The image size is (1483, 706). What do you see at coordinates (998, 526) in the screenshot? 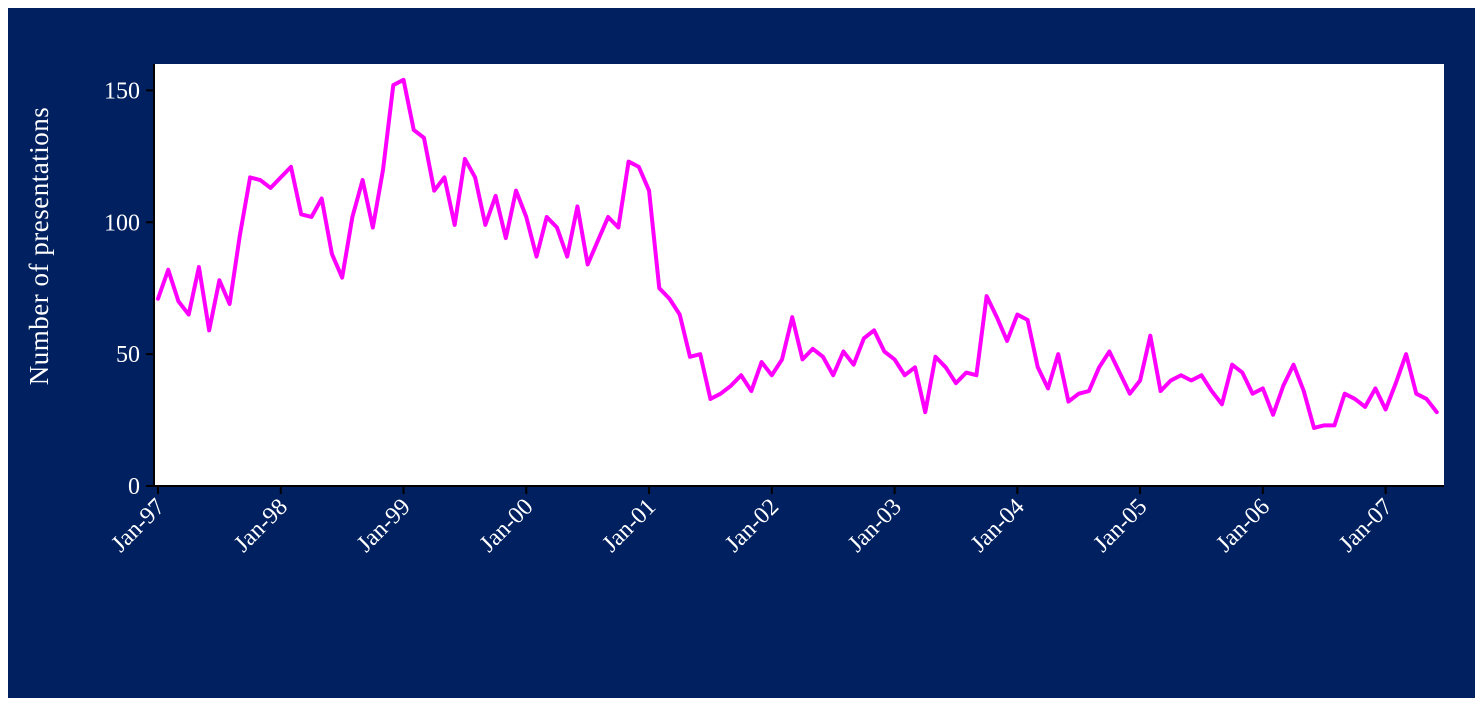
I see `x-tick-label: Jan-04` at bounding box center [998, 526].